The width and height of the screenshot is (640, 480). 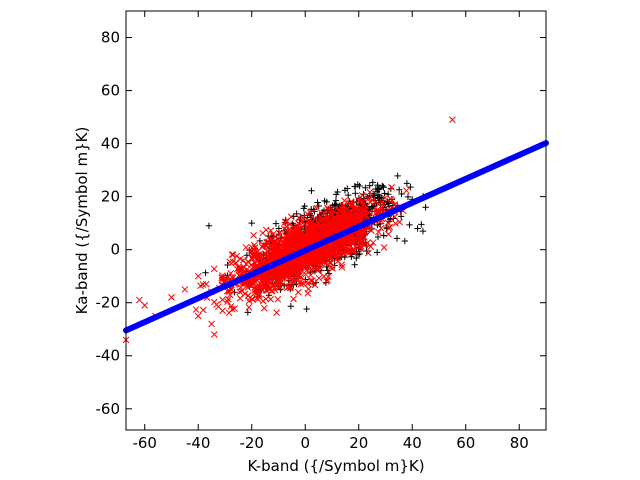 I want to click on y-tick-label: 0, so click(x=115, y=250).